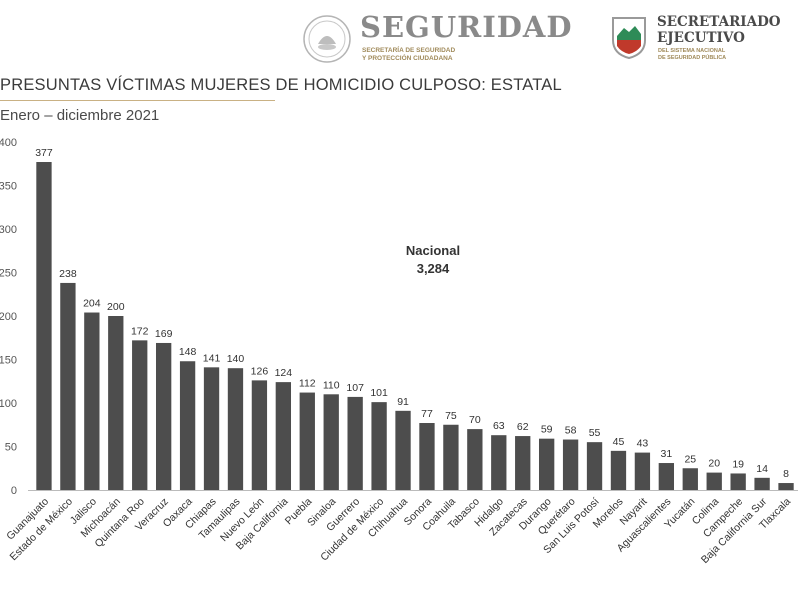 This screenshot has width=800, height=600. Describe the element at coordinates (619, 442) in the screenshot. I see `bar-value-label: 45` at that location.